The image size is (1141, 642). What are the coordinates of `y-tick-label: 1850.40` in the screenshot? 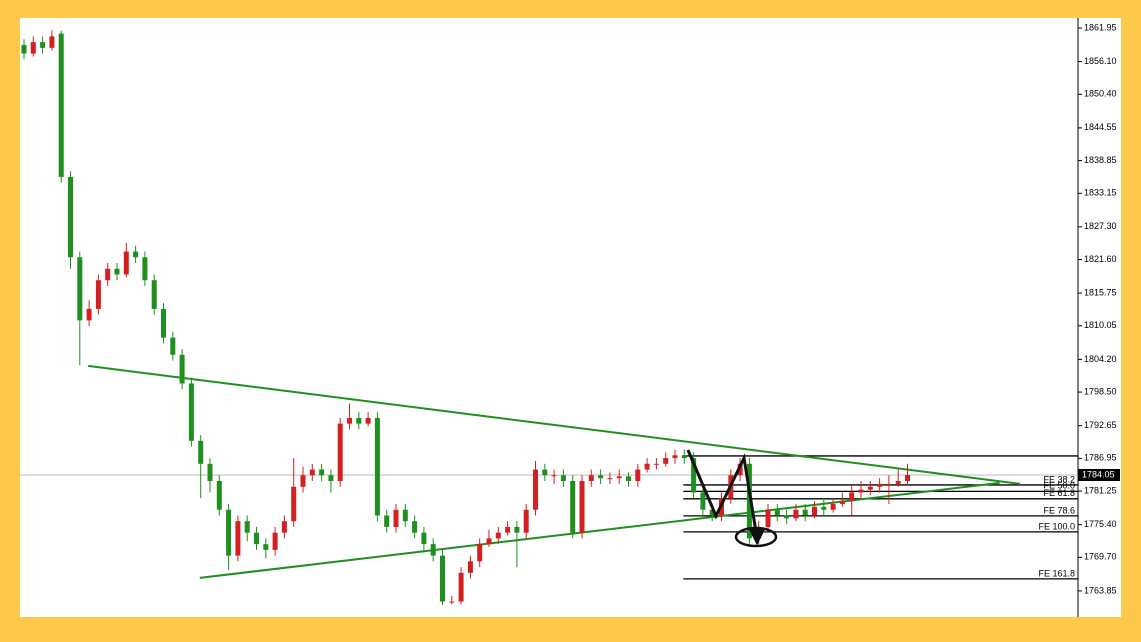 It's located at (1100, 94).